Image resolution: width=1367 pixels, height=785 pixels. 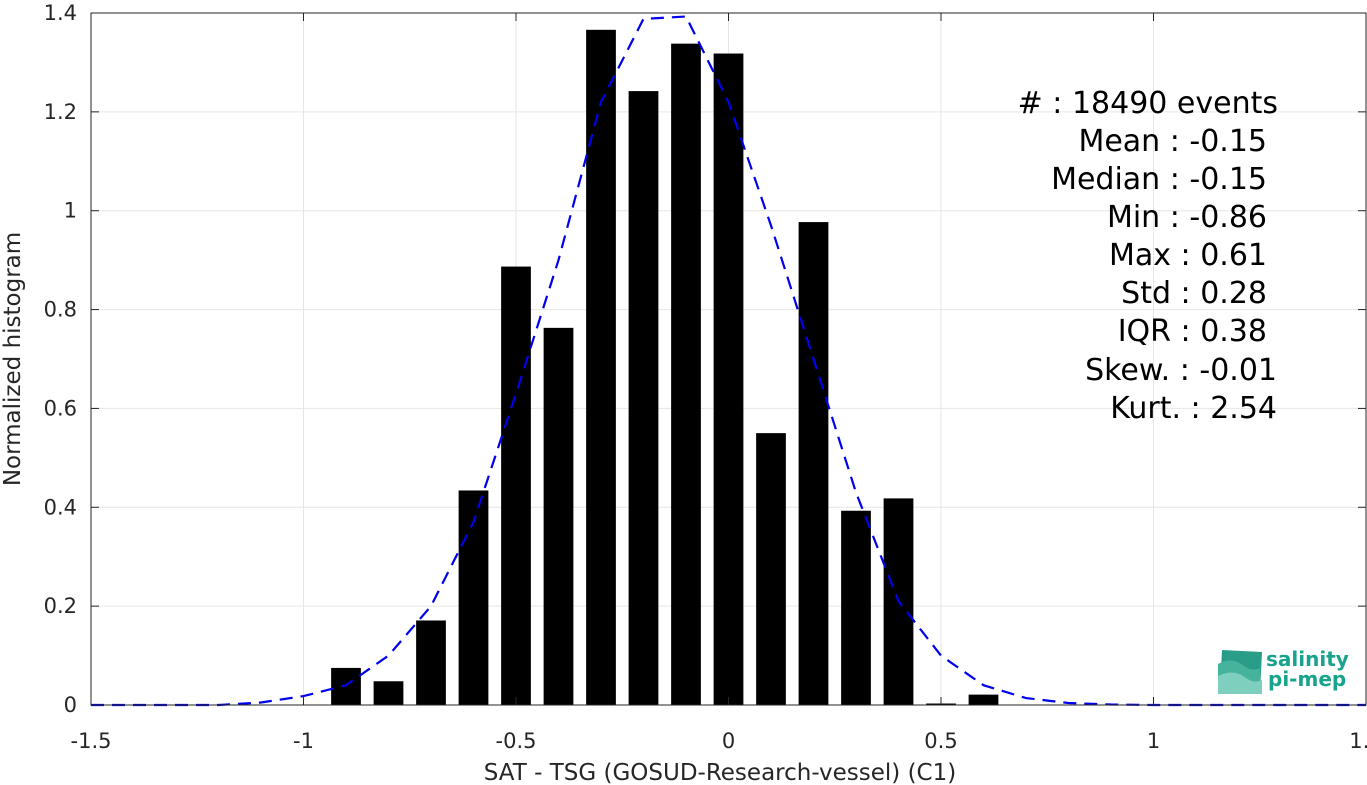 What do you see at coordinates (1358, 741) in the screenshot?
I see `x-tick-label: 1.5` at bounding box center [1358, 741].